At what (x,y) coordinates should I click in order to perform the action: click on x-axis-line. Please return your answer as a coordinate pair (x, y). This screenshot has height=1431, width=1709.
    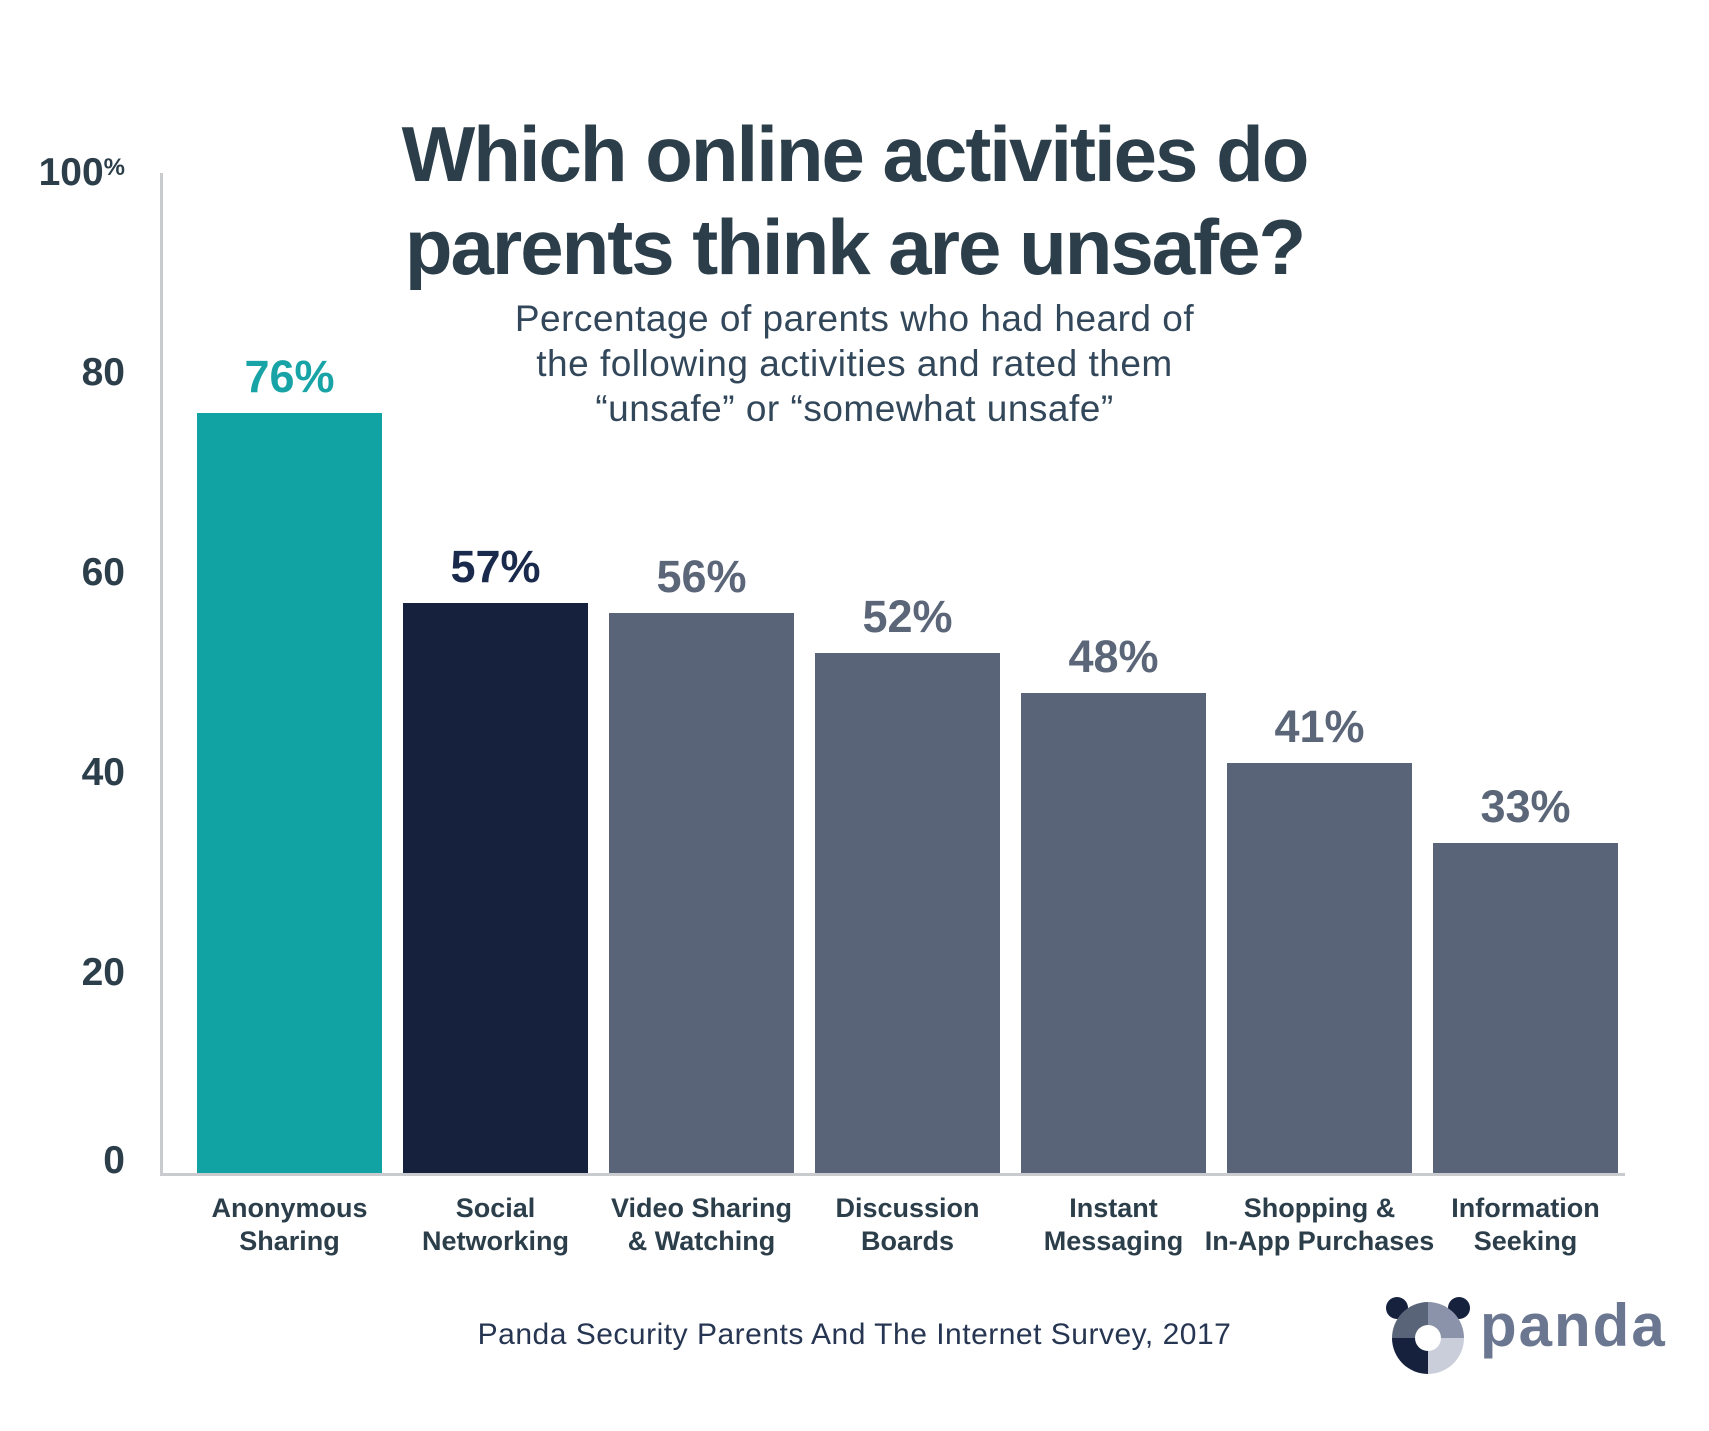
    Looking at the image, I should click on (892, 1174).